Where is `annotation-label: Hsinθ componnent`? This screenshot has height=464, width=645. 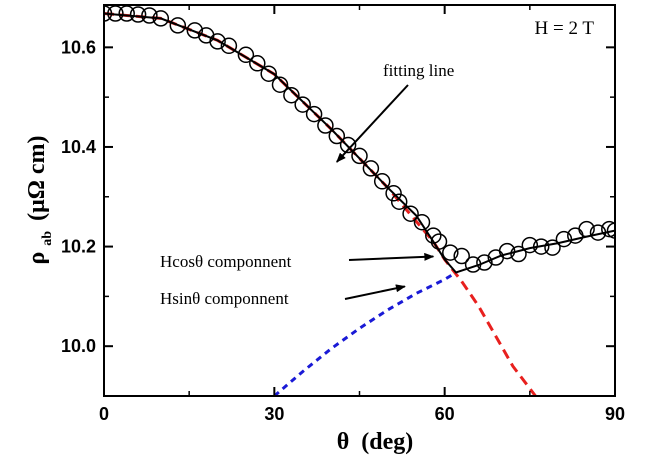 annotation-label: Hsinθ componnent is located at coordinates (224, 298).